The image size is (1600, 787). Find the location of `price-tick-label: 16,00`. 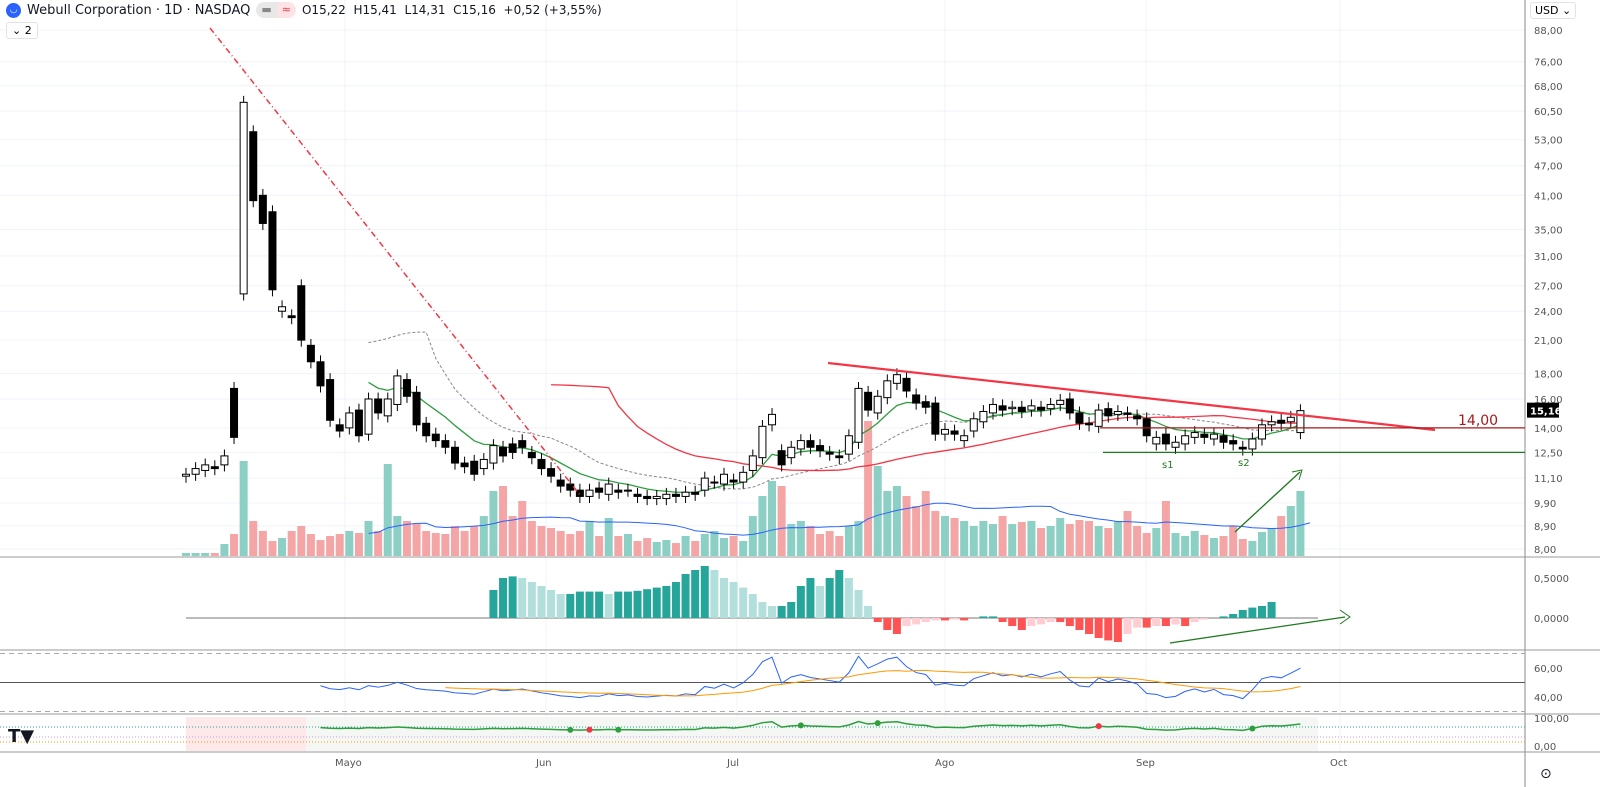

price-tick-label: 16,00 is located at coordinates (1548, 400).